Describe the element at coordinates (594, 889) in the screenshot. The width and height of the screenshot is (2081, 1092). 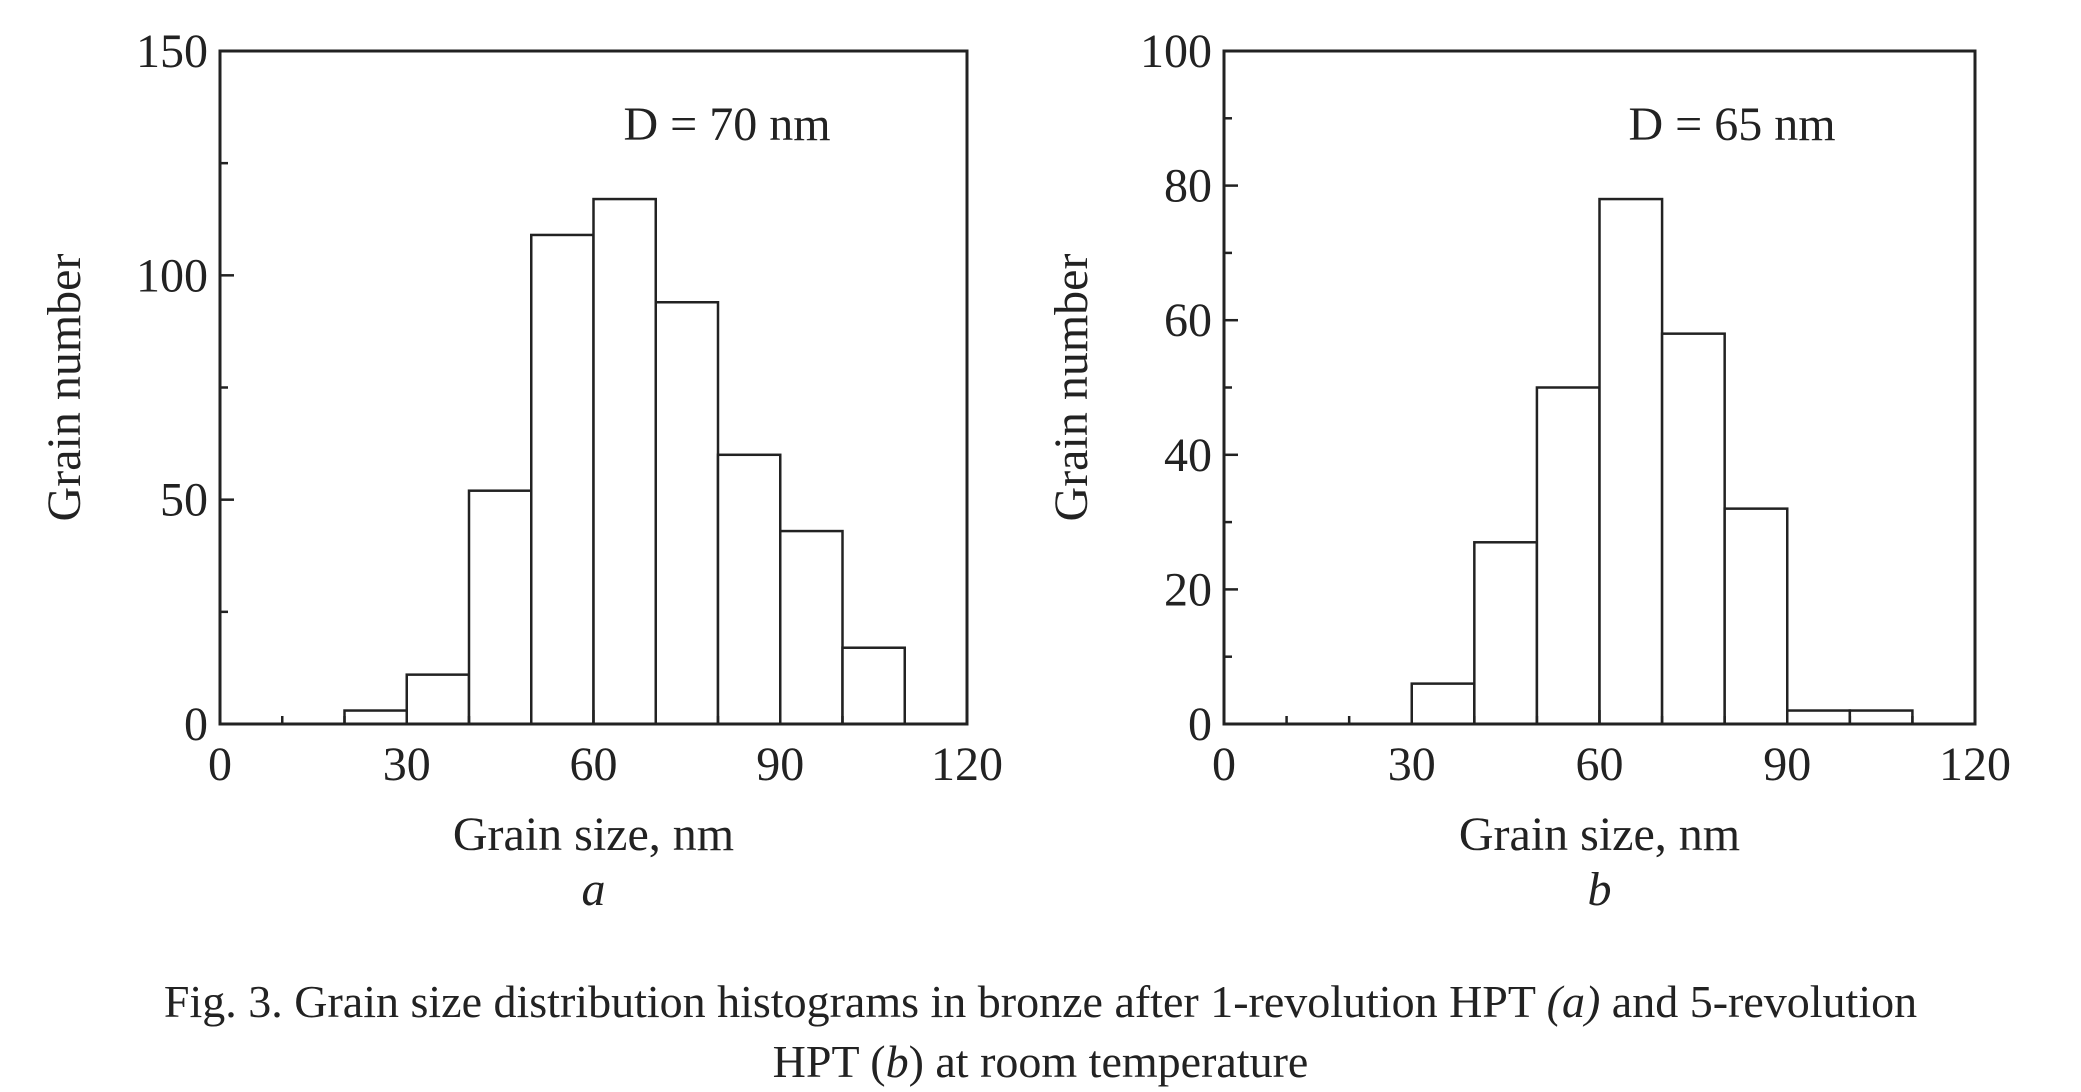
I see `panel-letter: a` at that location.